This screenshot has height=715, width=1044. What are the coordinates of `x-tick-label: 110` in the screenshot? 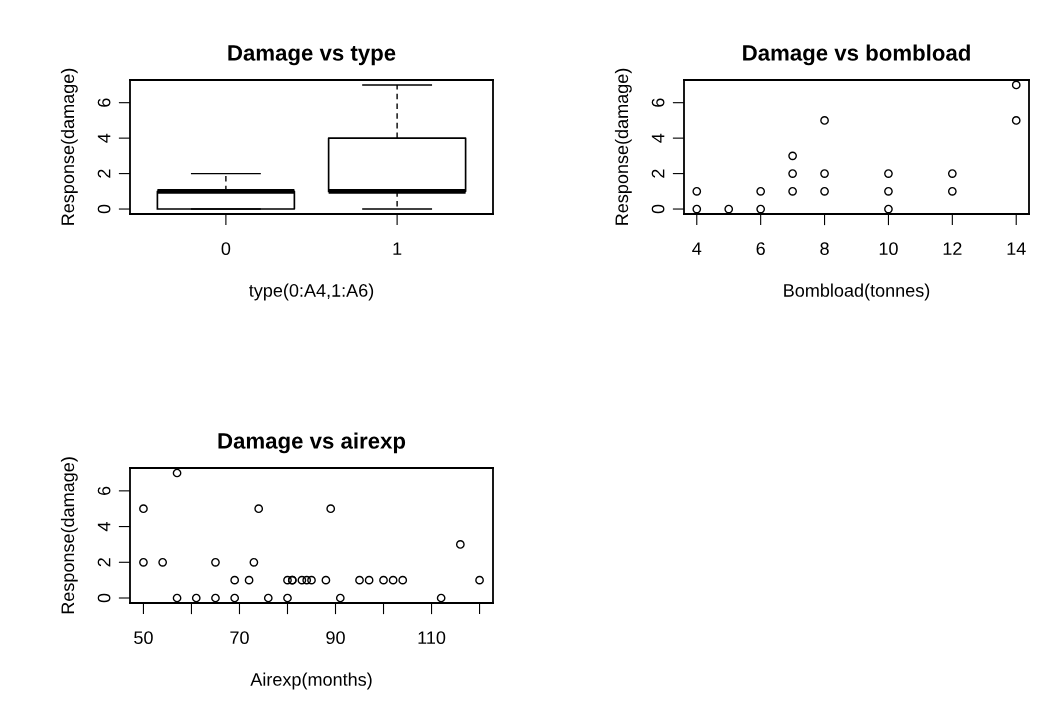 It's located at (432, 638).